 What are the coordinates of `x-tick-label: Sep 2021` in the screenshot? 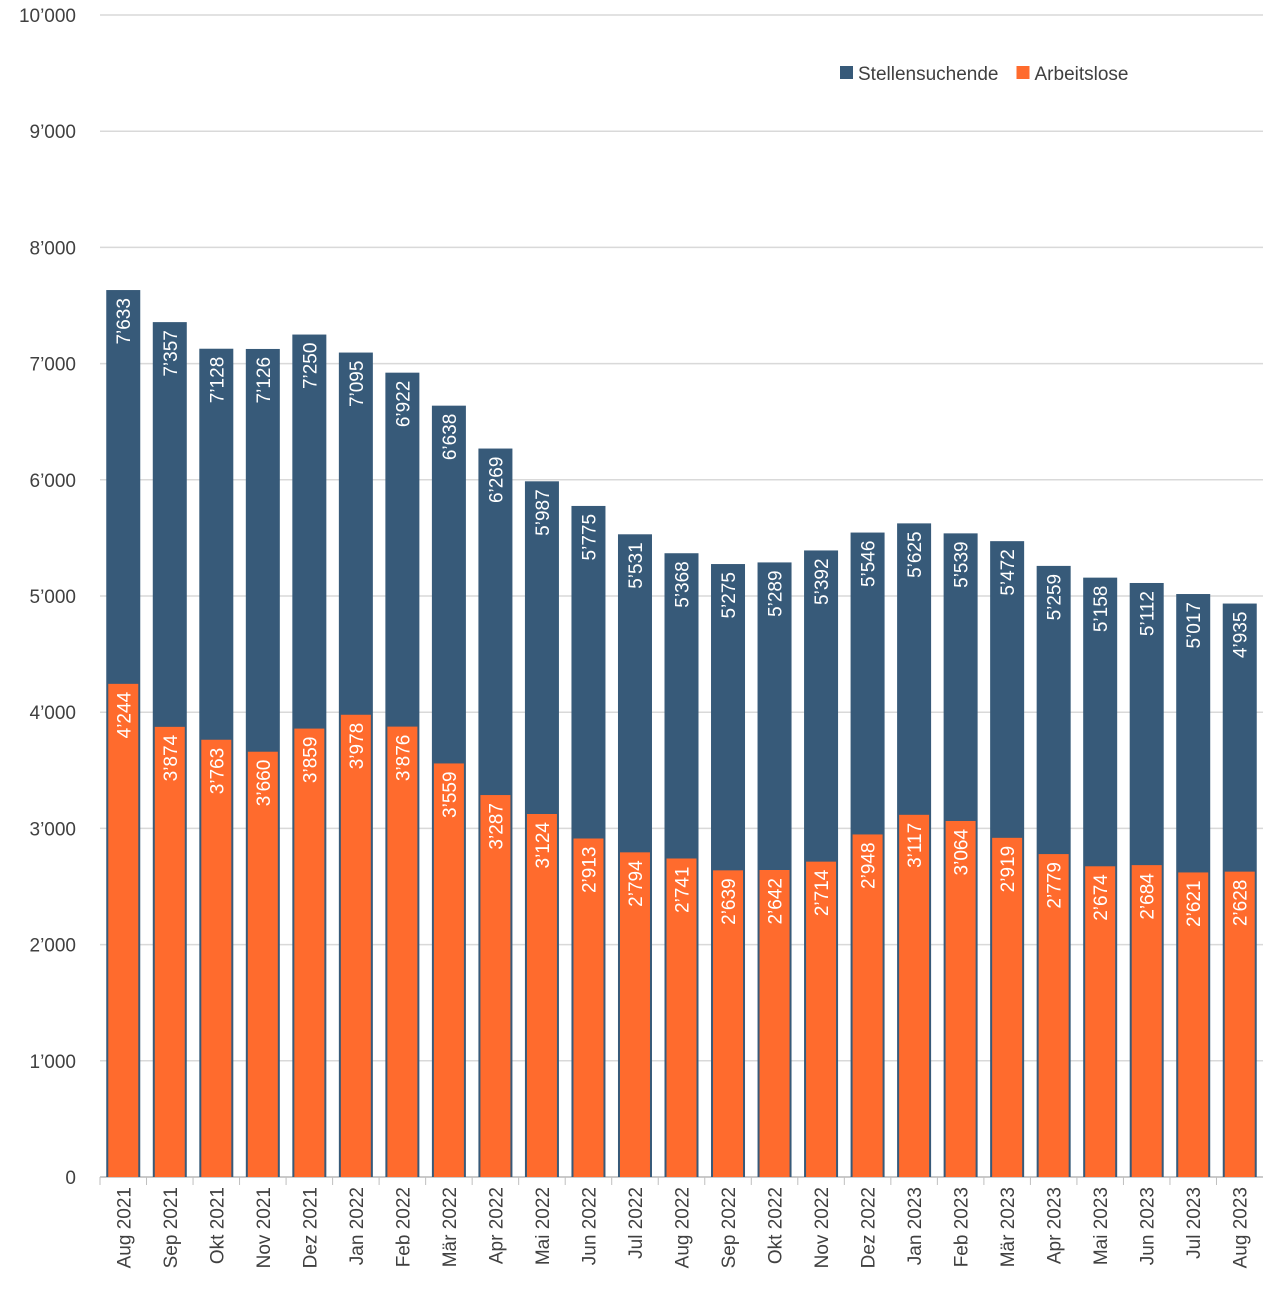 It's located at (171, 1227).